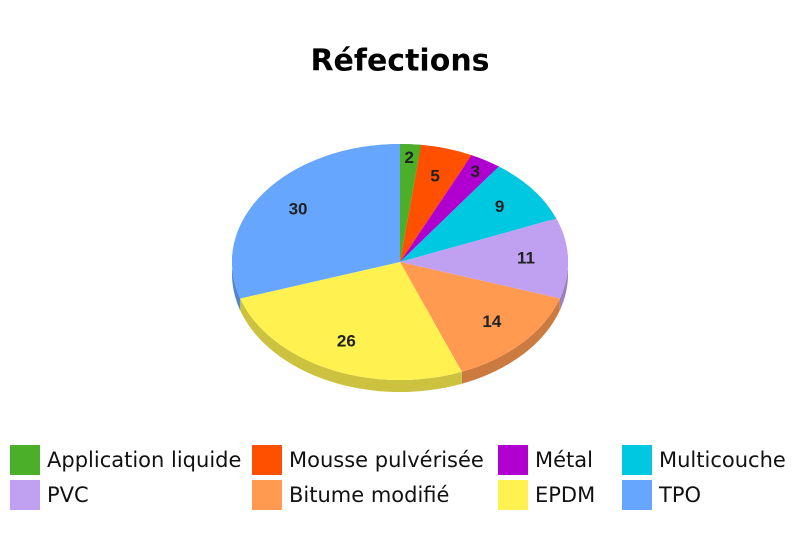  What do you see at coordinates (399, 61) in the screenshot?
I see `chart-title: Réfections` at bounding box center [399, 61].